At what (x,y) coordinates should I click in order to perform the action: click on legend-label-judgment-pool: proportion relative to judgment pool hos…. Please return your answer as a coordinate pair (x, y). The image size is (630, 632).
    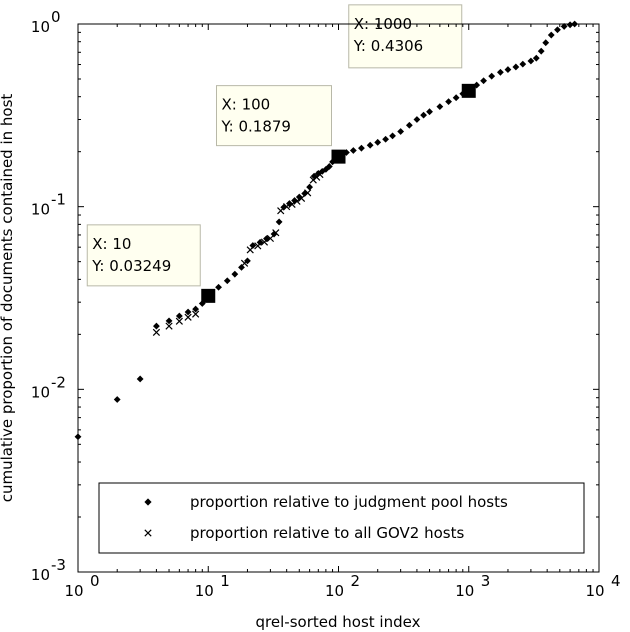
    Looking at the image, I should click on (349, 502).